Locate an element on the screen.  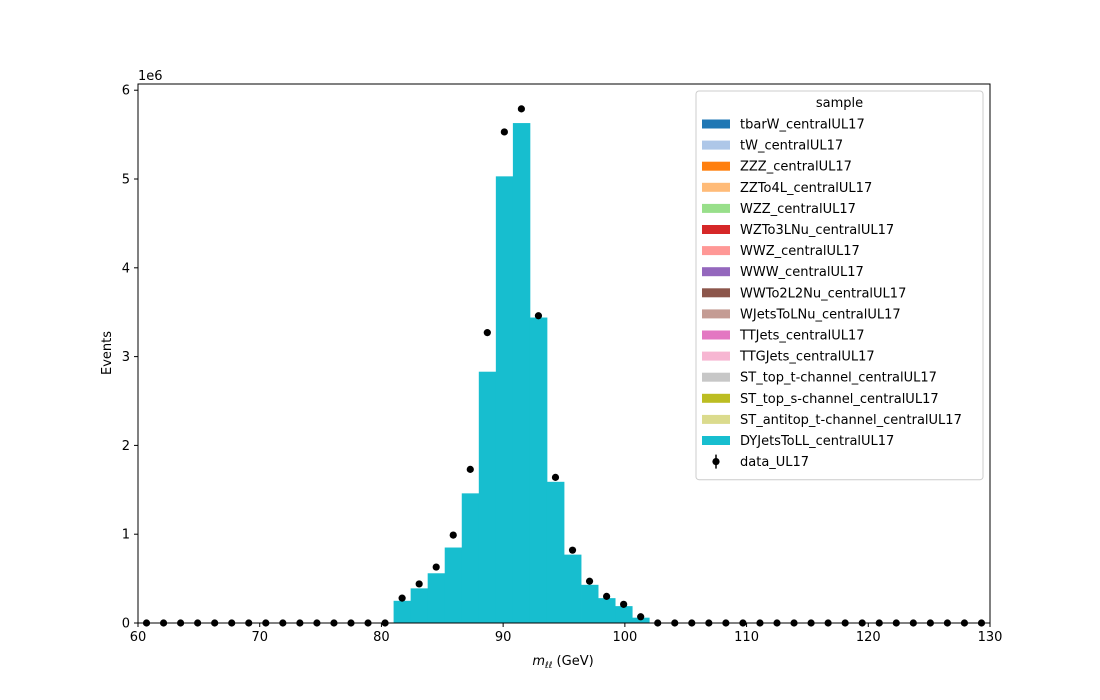
y-tick-label-3: 3 is located at coordinates (126, 357).